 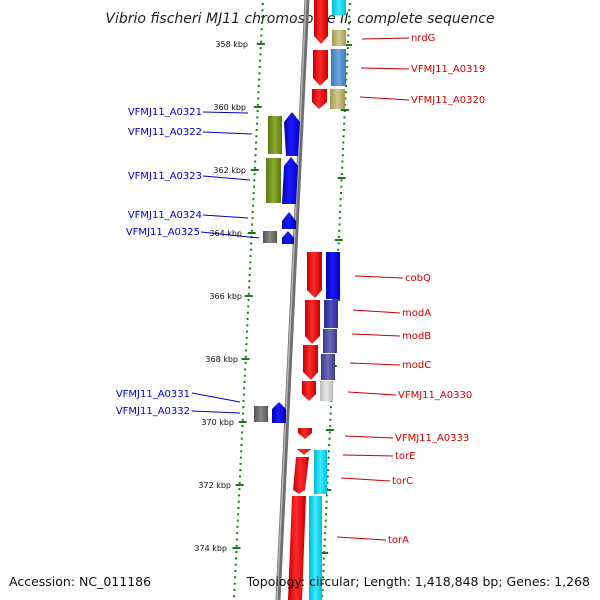 I want to click on gene-arrow-nrdg, so click(x=321, y=22).